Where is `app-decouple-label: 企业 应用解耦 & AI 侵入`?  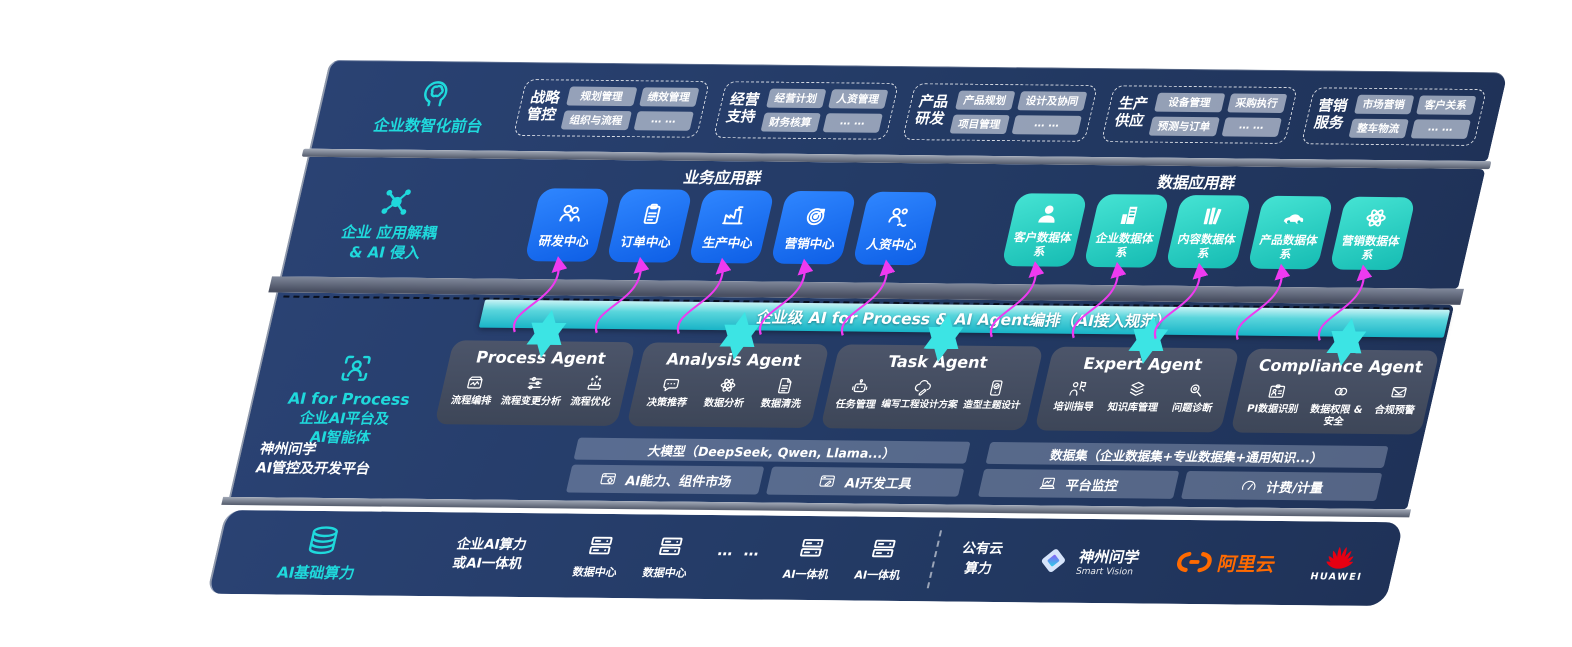 app-decouple-label: 企业 应用解耦 & AI 侵入 is located at coordinates (391, 224).